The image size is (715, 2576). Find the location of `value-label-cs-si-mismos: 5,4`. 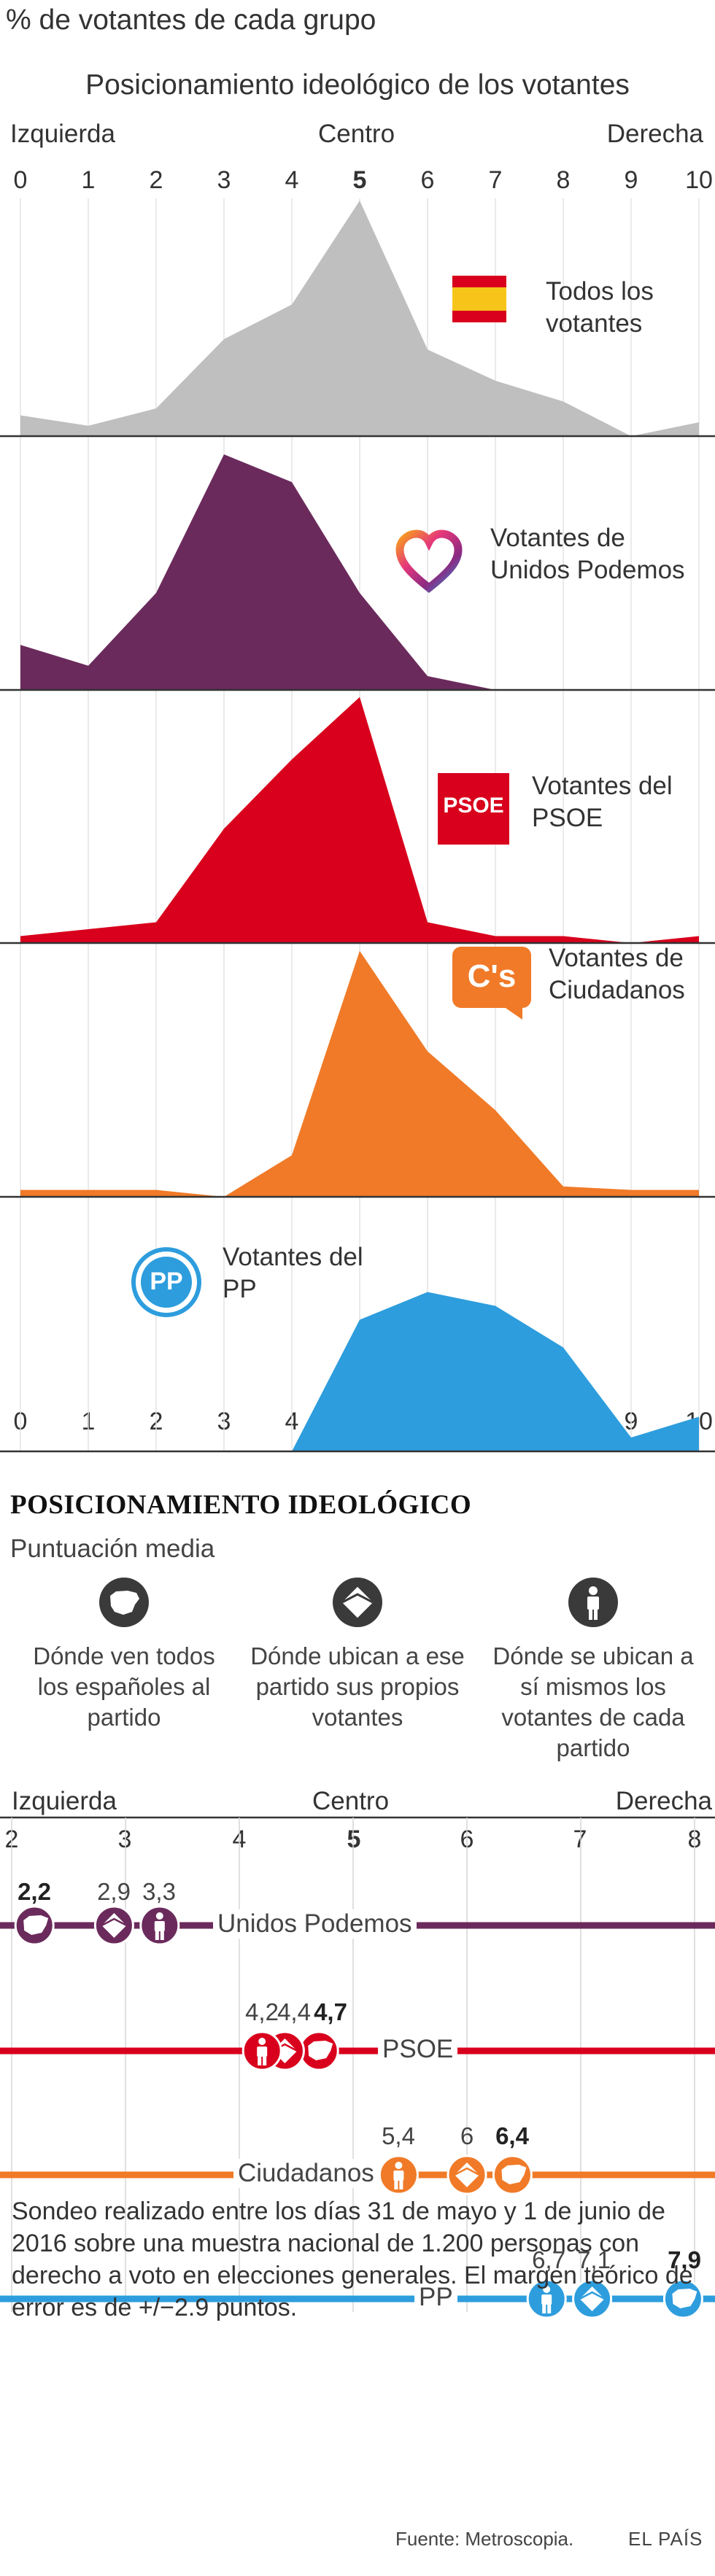

value-label-cs-si-mismos: 5,4 is located at coordinates (398, 2135).